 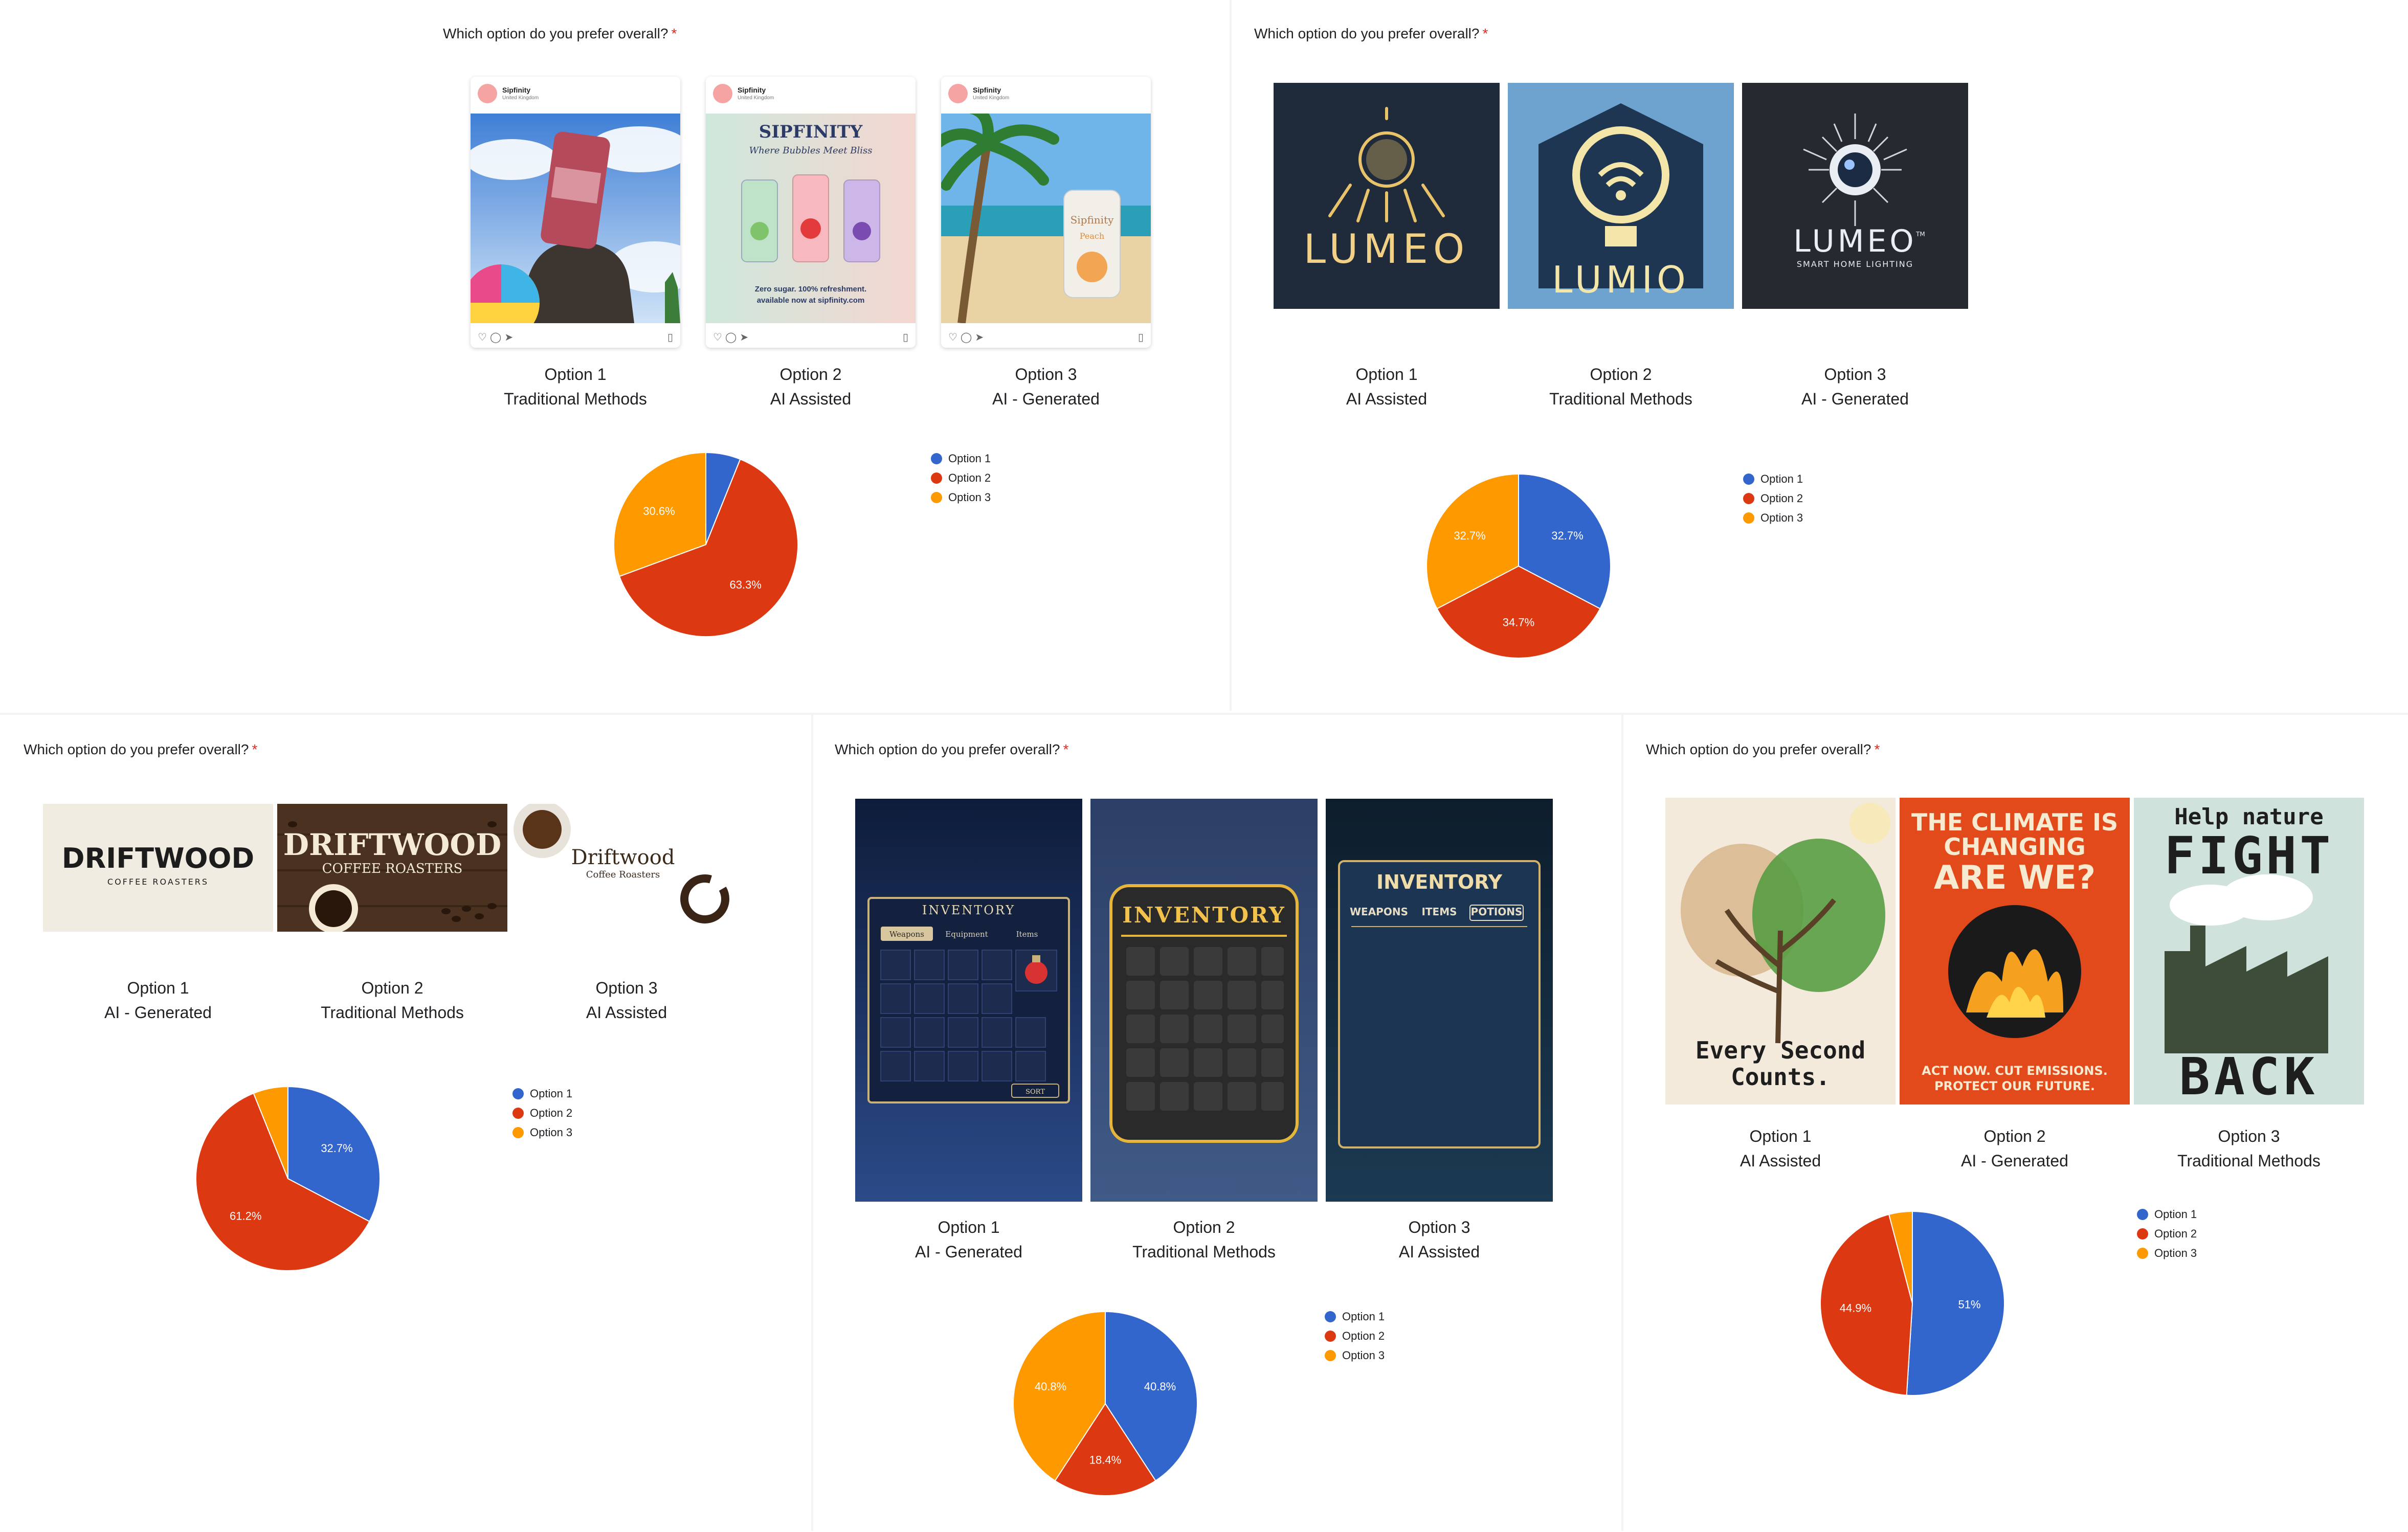 What do you see at coordinates (1621, 196) in the screenshot?
I see `option-2-image: LUMIO` at bounding box center [1621, 196].